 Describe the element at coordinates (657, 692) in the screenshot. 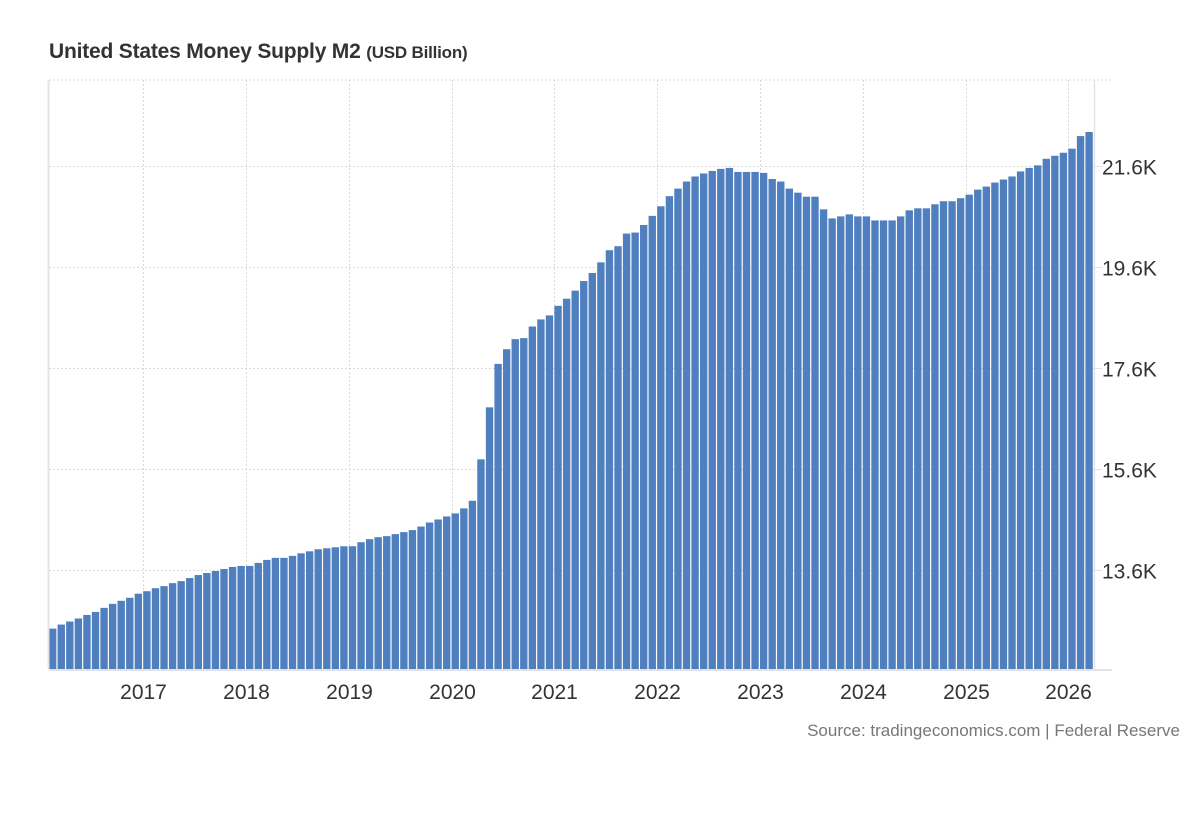

I see `x-tick-label: 2022` at that location.